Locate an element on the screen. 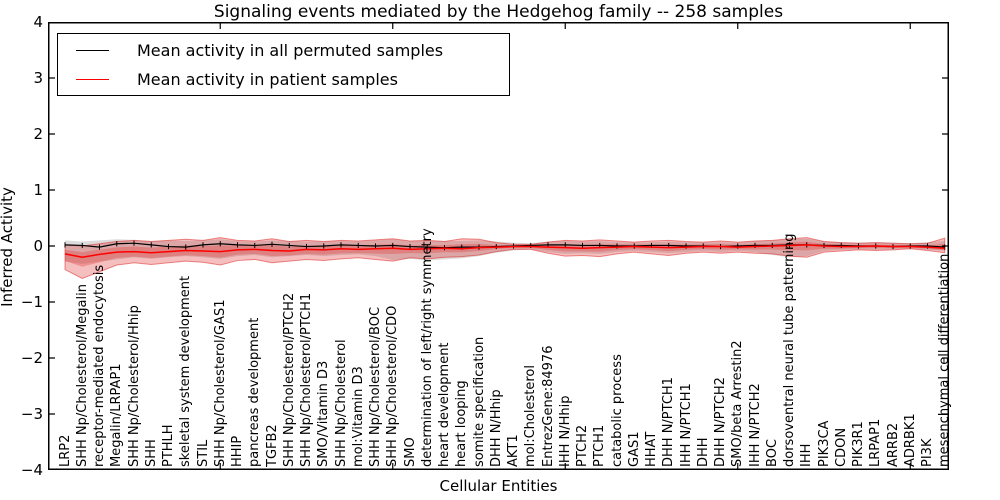  x-tick-label: mol:Vitamin D3 is located at coordinates (358, 416).